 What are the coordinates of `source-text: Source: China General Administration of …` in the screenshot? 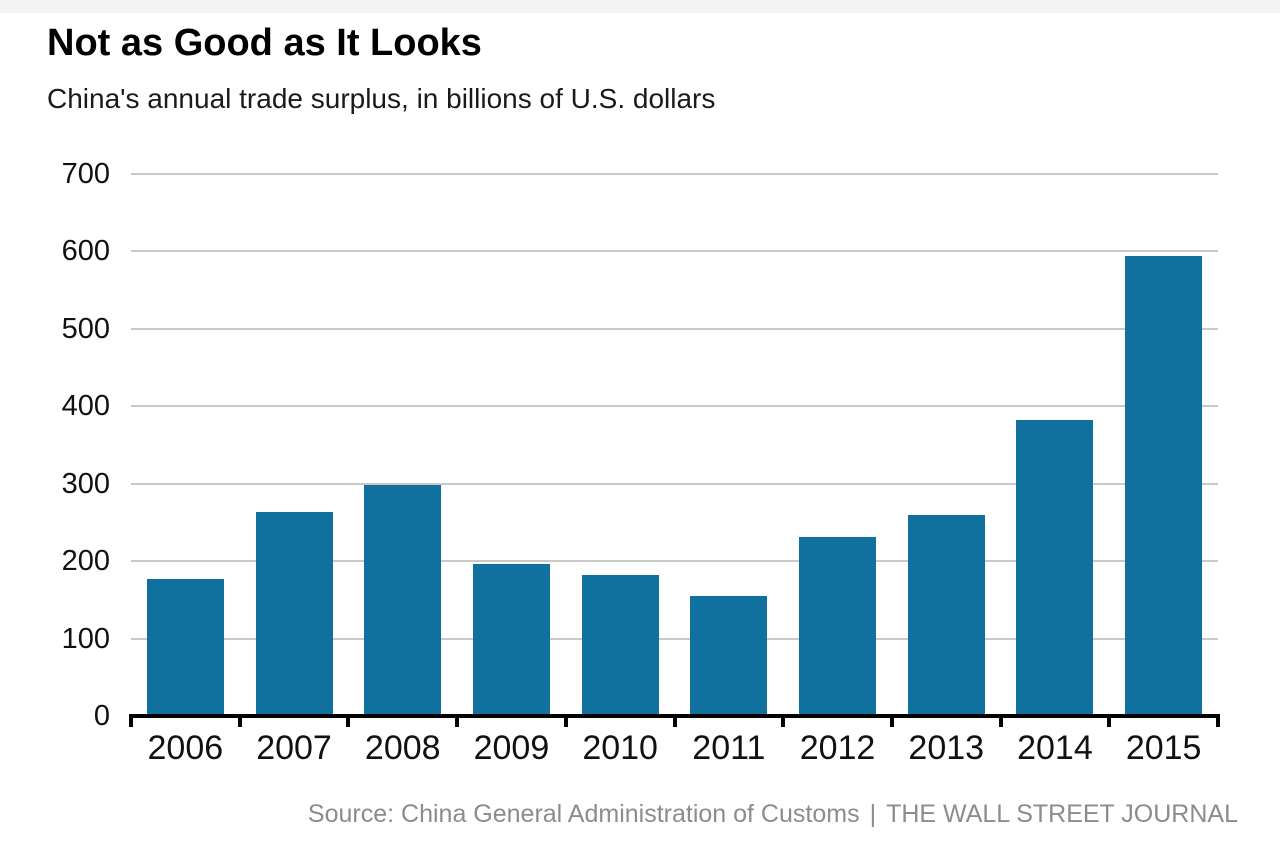 It's located at (583, 814).